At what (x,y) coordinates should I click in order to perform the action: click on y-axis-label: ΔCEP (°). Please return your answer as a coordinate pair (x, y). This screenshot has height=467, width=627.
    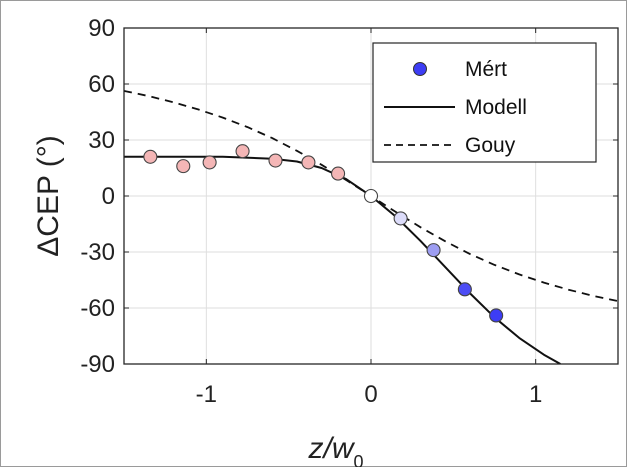
    Looking at the image, I should click on (48, 196).